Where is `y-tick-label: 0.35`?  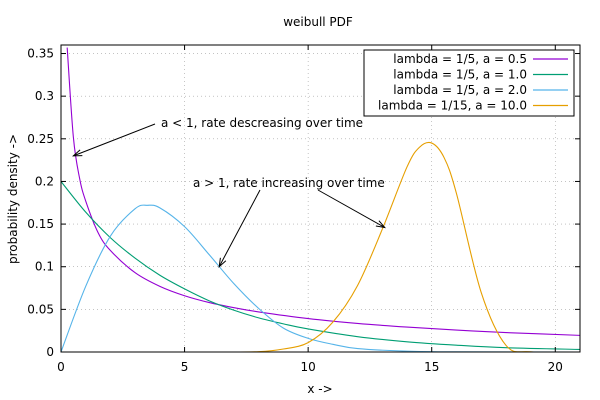
y-tick-label: 0.35 is located at coordinates (40, 54).